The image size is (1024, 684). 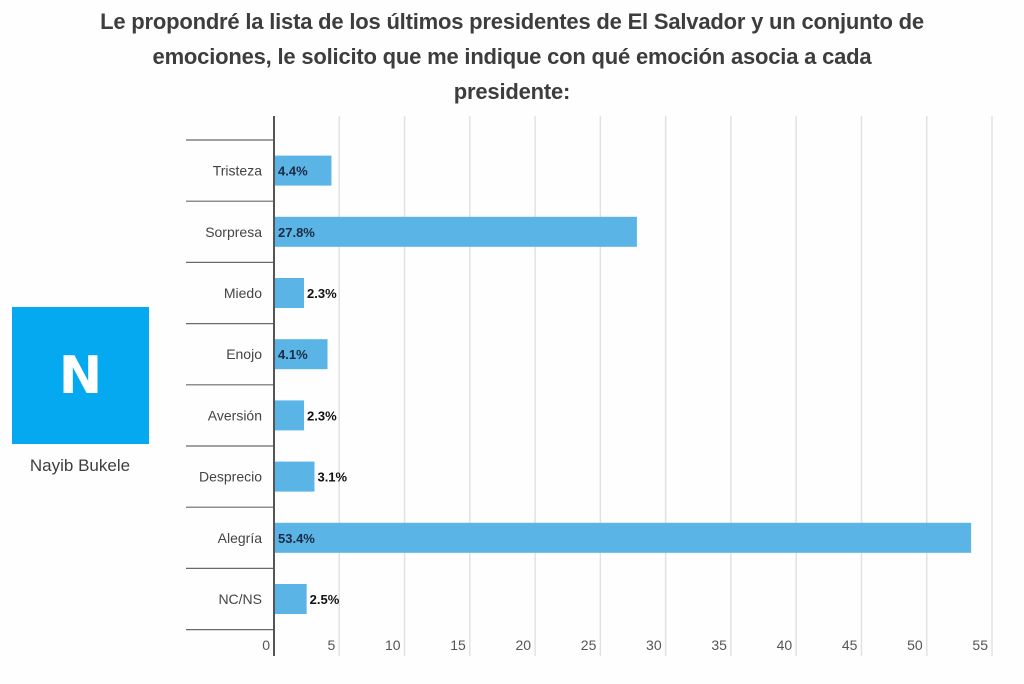 What do you see at coordinates (296, 538) in the screenshot?
I see `value-label: 53.4%` at bounding box center [296, 538].